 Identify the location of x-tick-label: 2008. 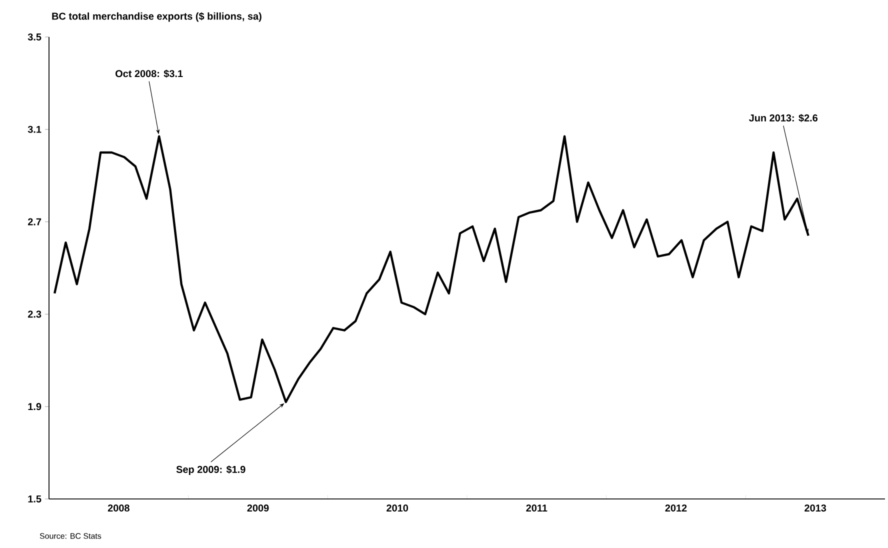
(119, 508).